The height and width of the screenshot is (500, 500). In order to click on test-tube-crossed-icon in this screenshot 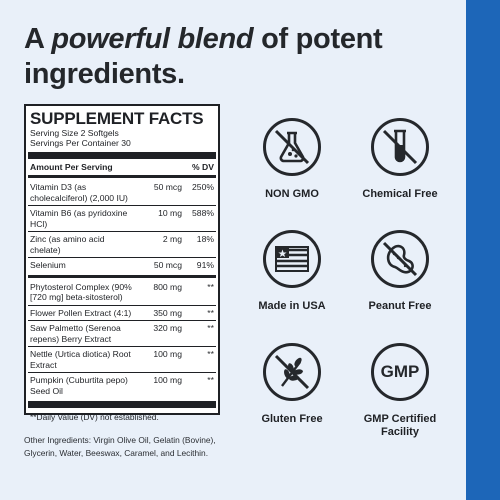, I will do `click(400, 147)`.